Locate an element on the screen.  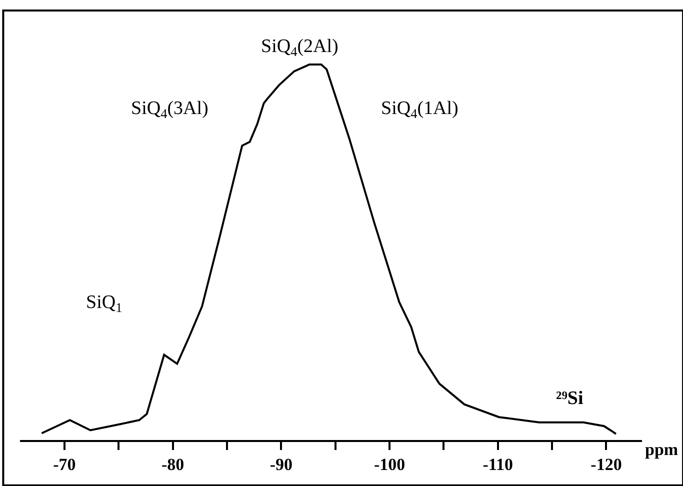
annotation: SiQ$_{4}$(3Al) is located at coordinates (169, 109).